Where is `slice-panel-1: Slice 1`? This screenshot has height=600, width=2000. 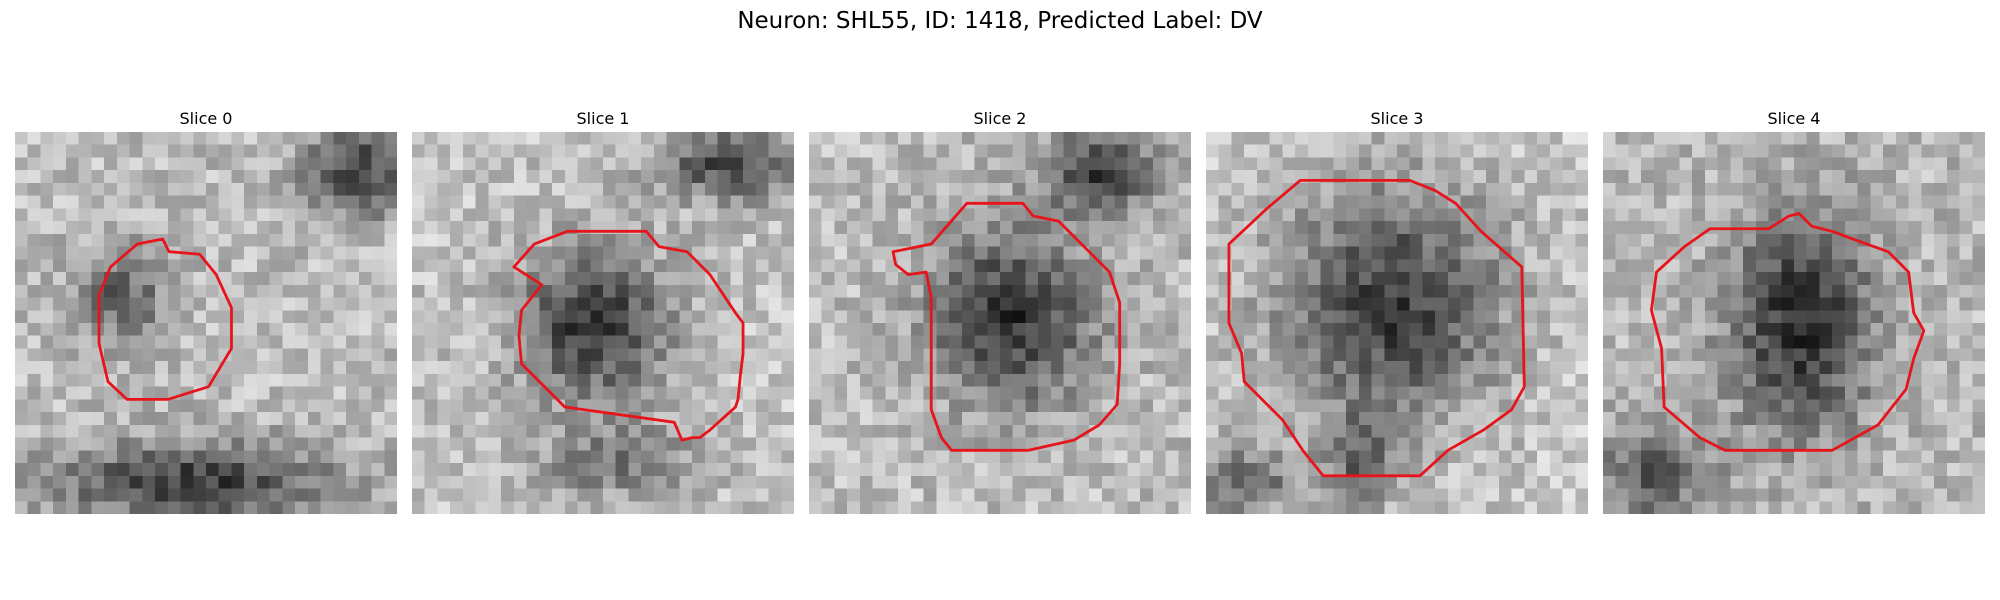 slice-panel-1: Slice 1 is located at coordinates (603, 311).